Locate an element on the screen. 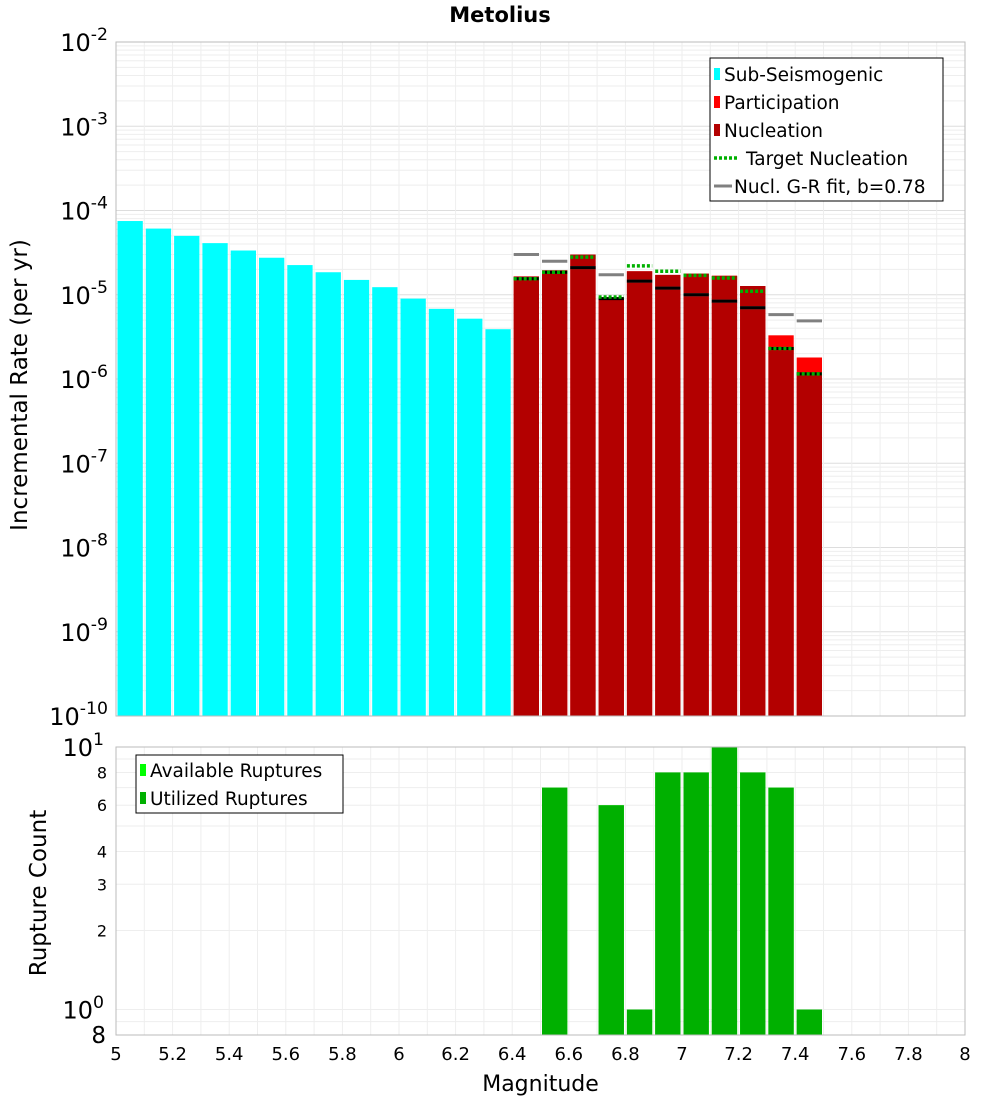  legend-label-4: Nucl. G-R fit, b=0.78 is located at coordinates (830, 187).